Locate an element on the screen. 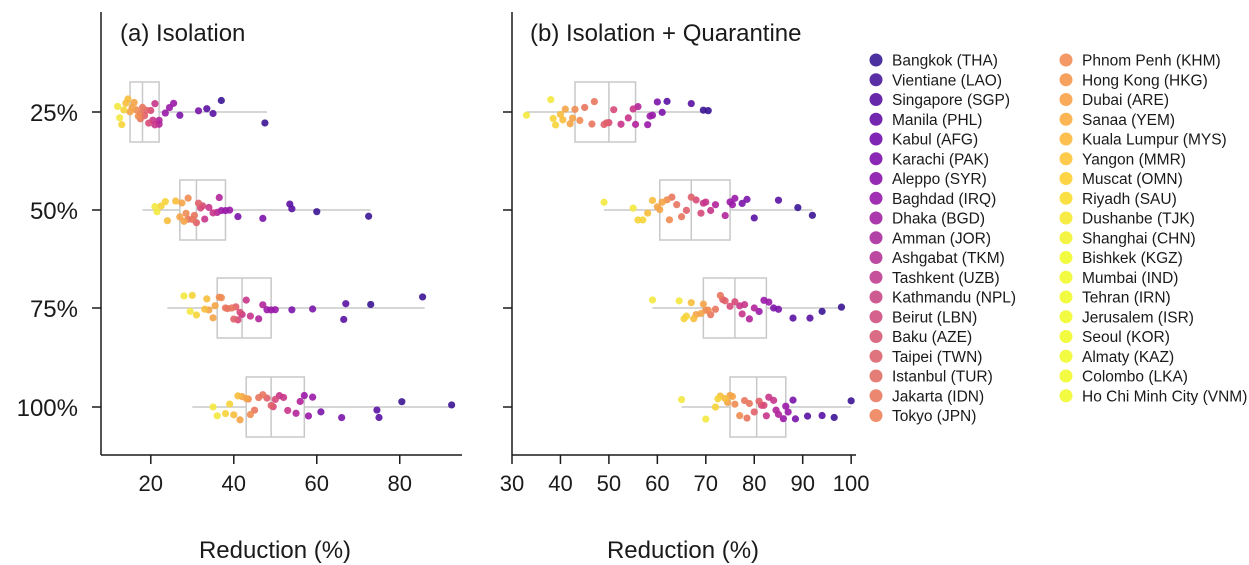 Image resolution: width=1249 pixels, height=565 pixels. legend-entry: Istanbul (TUR) is located at coordinates (931, 377).